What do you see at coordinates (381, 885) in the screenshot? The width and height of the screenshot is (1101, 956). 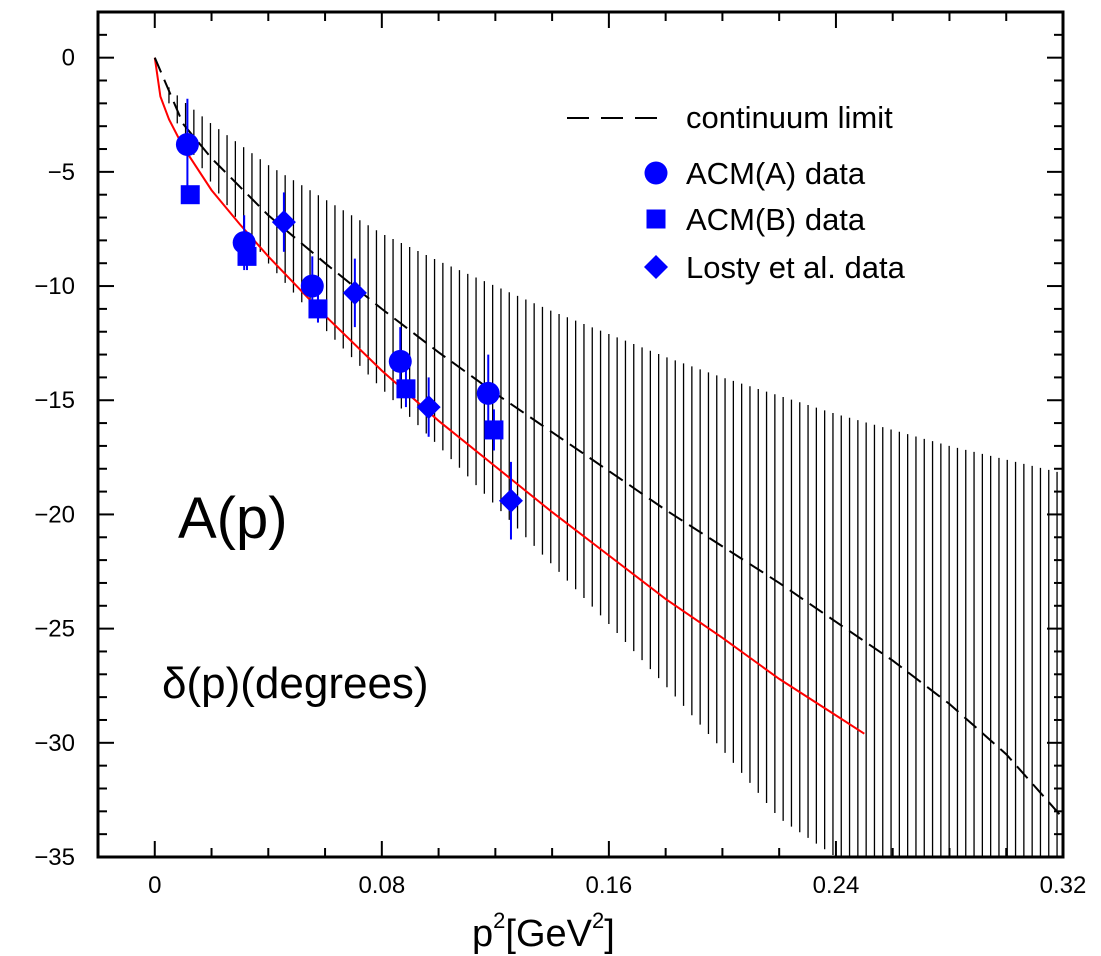 I see `x-tick-label: 0.08` at bounding box center [381, 885].